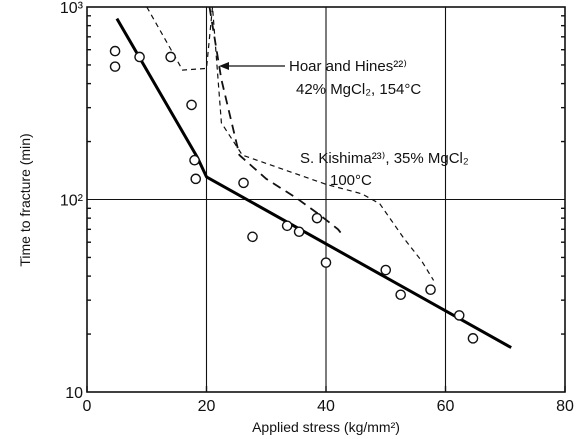  Describe the element at coordinates (72, 201) in the screenshot. I see `y-tick-label: 10²` at that location.